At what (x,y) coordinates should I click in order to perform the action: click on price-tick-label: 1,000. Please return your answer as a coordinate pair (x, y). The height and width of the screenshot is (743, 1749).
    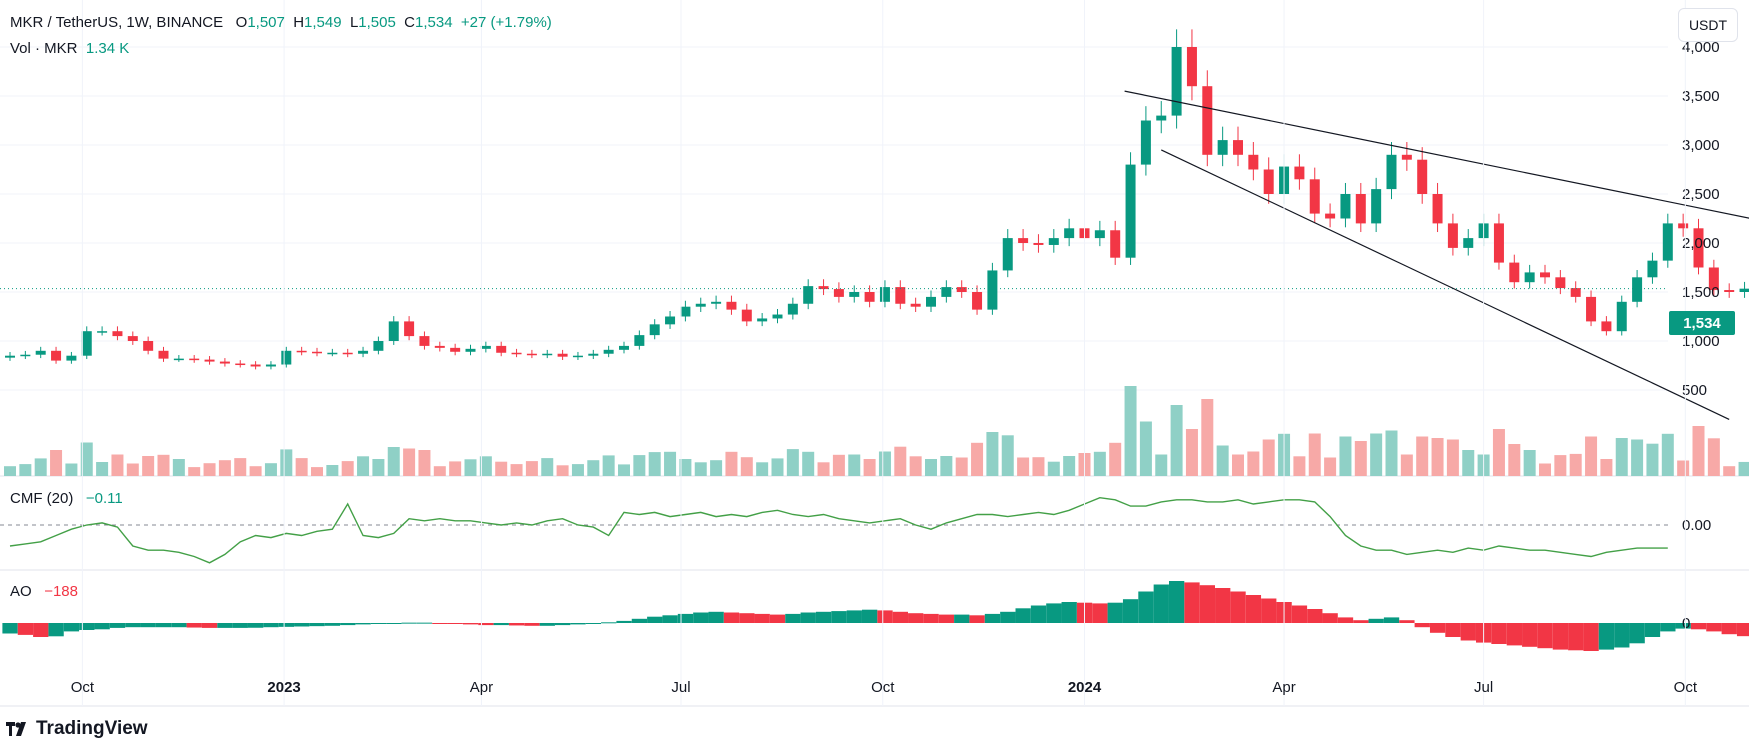
    Looking at the image, I should click on (1701, 341).